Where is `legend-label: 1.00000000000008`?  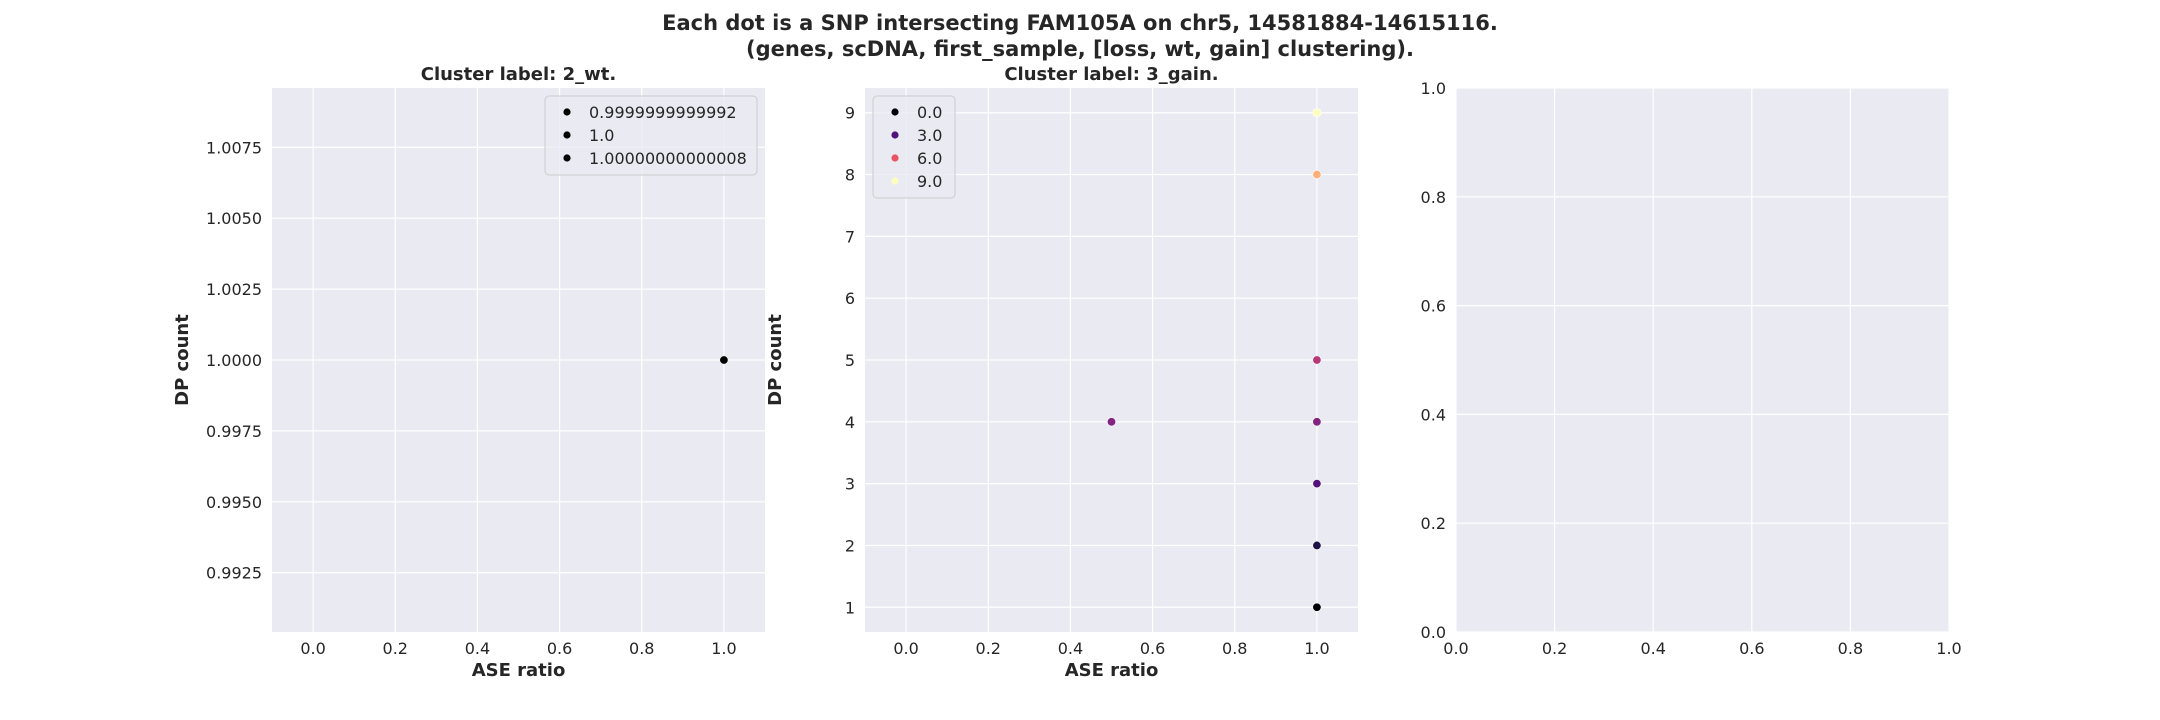
legend-label: 1.00000000000008 is located at coordinates (668, 158).